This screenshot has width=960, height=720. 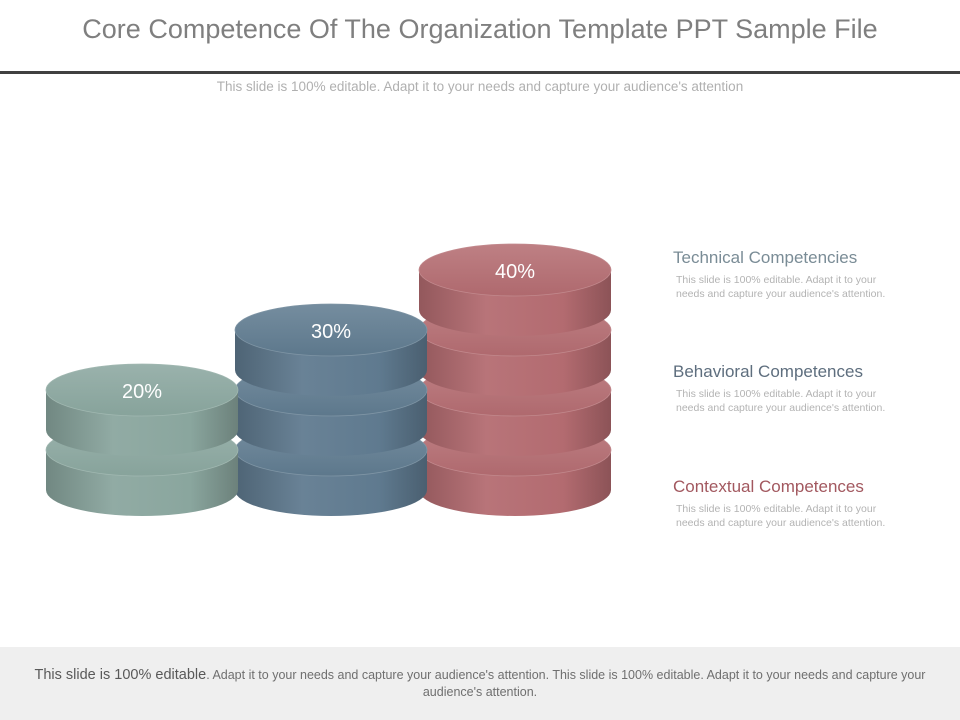 I want to click on legend-heading-behavioral: Behavioral Competences, so click(x=768, y=371).